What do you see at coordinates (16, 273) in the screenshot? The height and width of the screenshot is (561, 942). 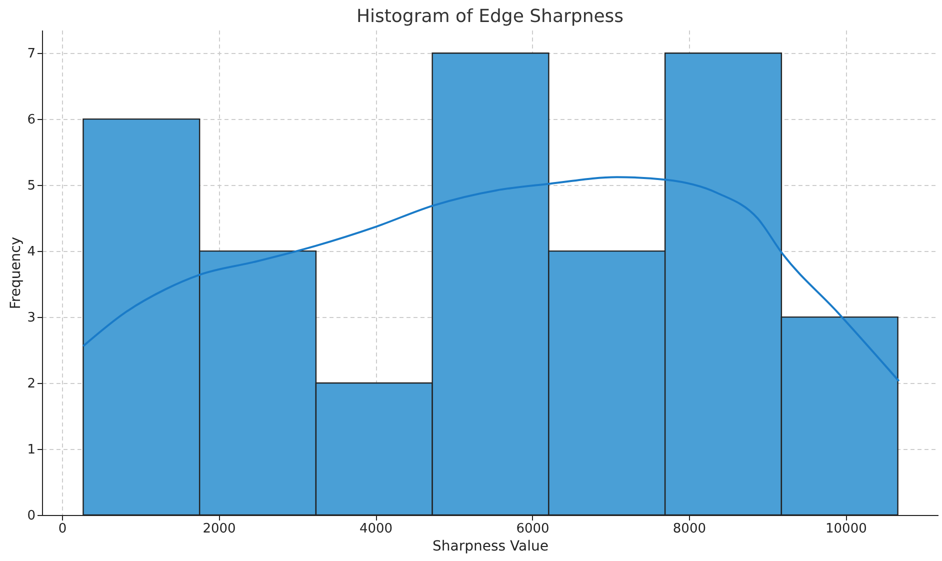 I see `y-axis-title: Frequency` at bounding box center [16, 273].